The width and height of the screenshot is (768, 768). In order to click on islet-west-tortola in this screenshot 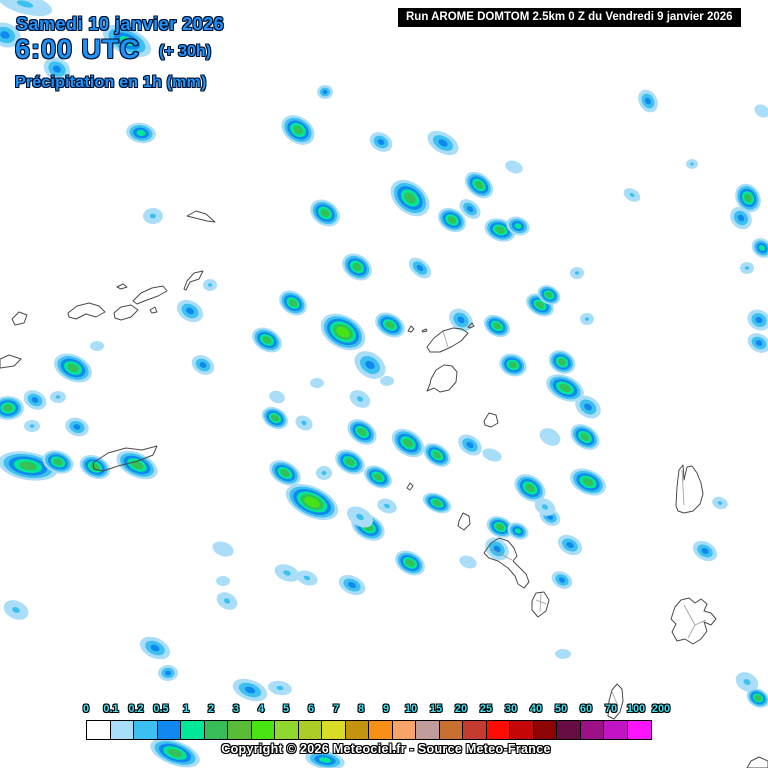, I will do `click(122, 286)`.